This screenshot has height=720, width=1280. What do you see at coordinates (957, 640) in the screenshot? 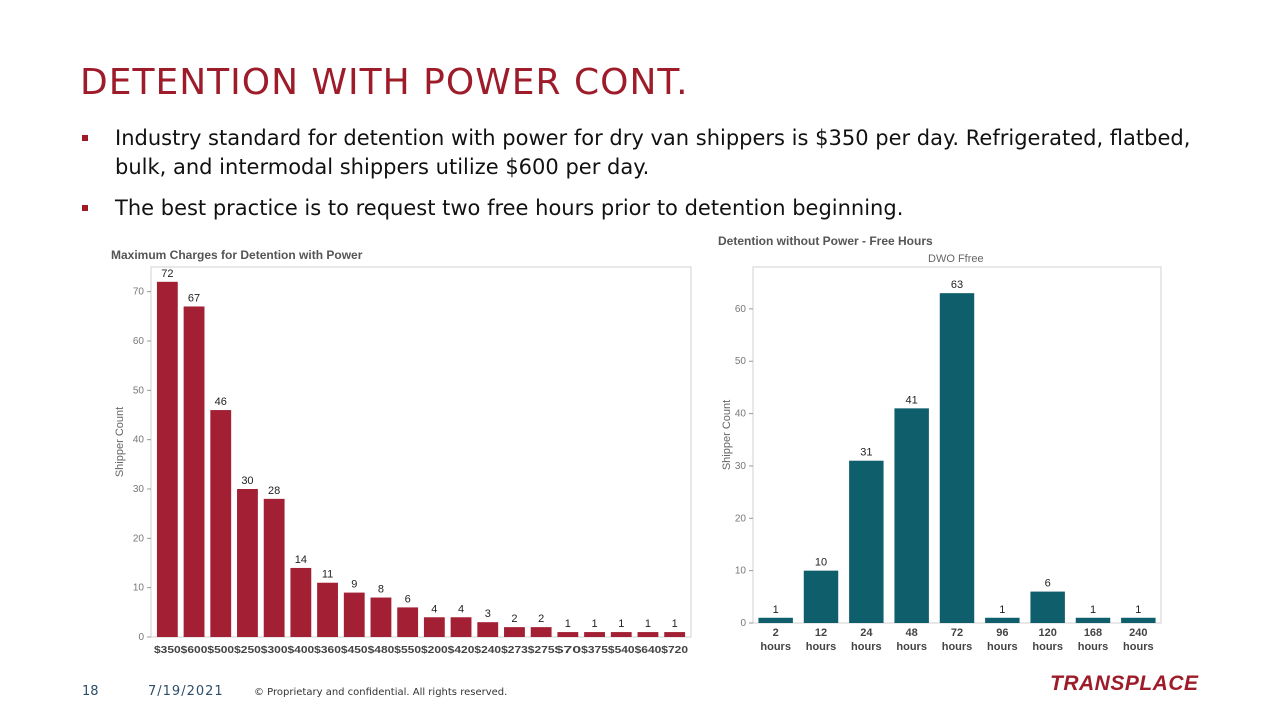
I see `x-tick-label: 72 hours` at bounding box center [957, 640].